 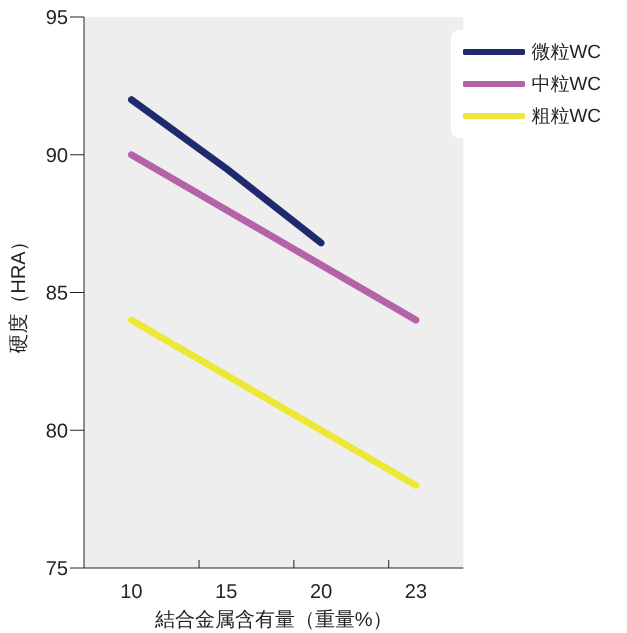 What do you see at coordinates (321, 592) in the screenshot?
I see `x-tick-label: 20` at bounding box center [321, 592].